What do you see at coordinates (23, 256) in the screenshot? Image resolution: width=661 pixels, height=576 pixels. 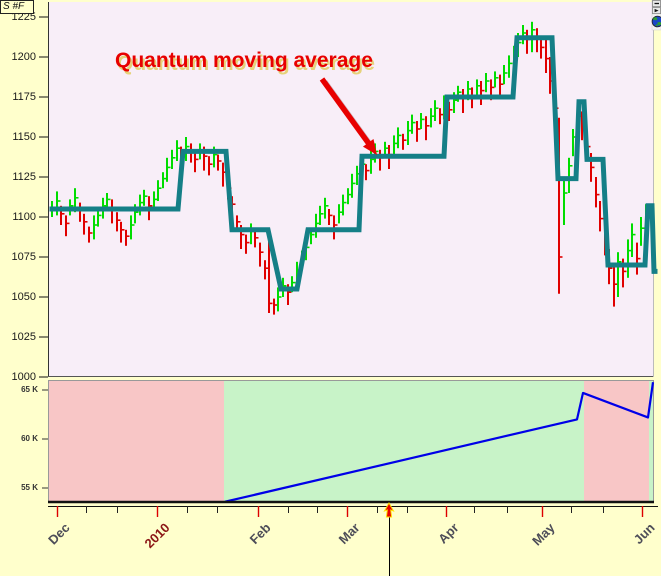 I see `price-ytick-label: 1075` at bounding box center [23, 256].